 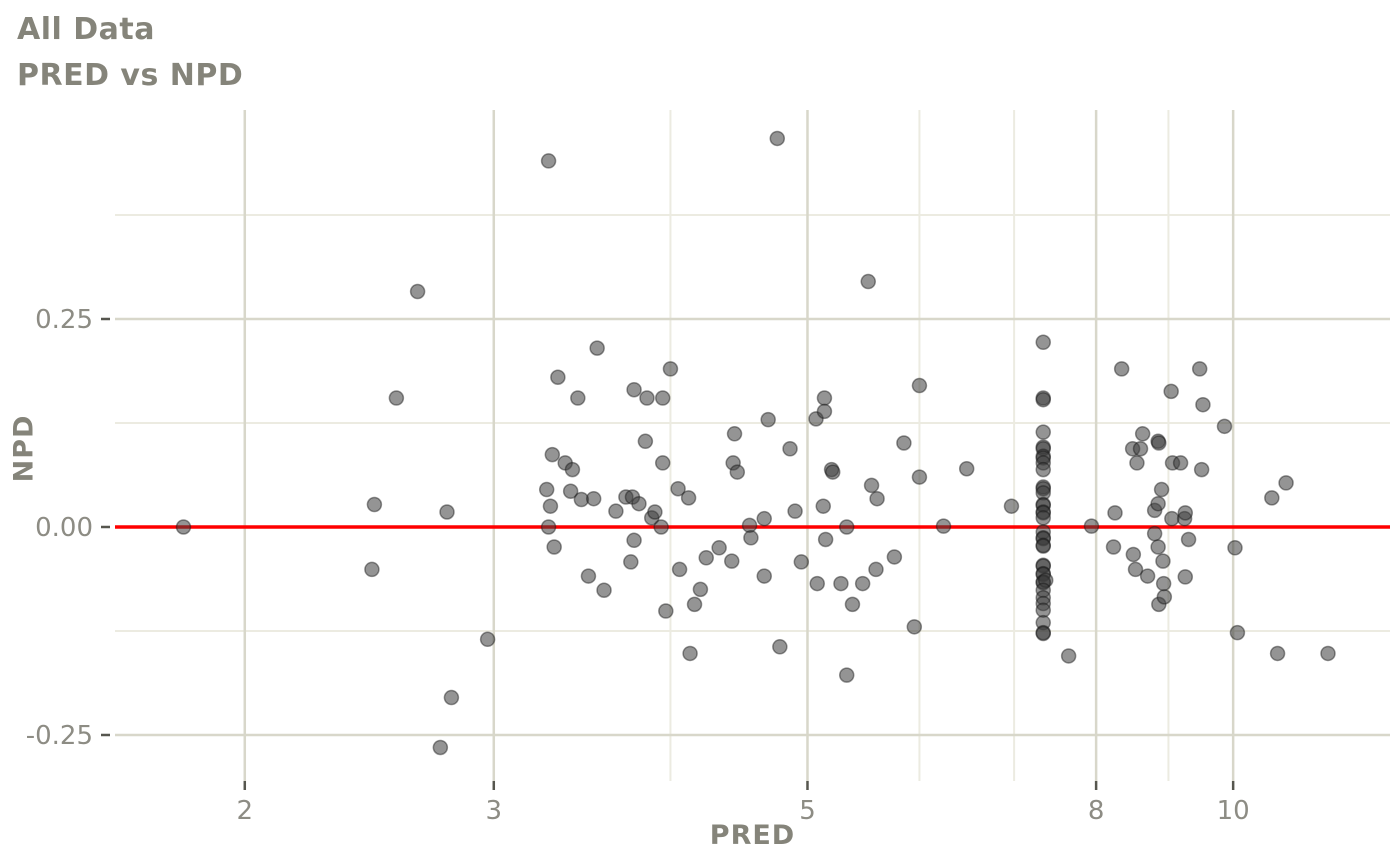 What do you see at coordinates (807, 811) in the screenshot?
I see `x-tick-label: 5` at bounding box center [807, 811].